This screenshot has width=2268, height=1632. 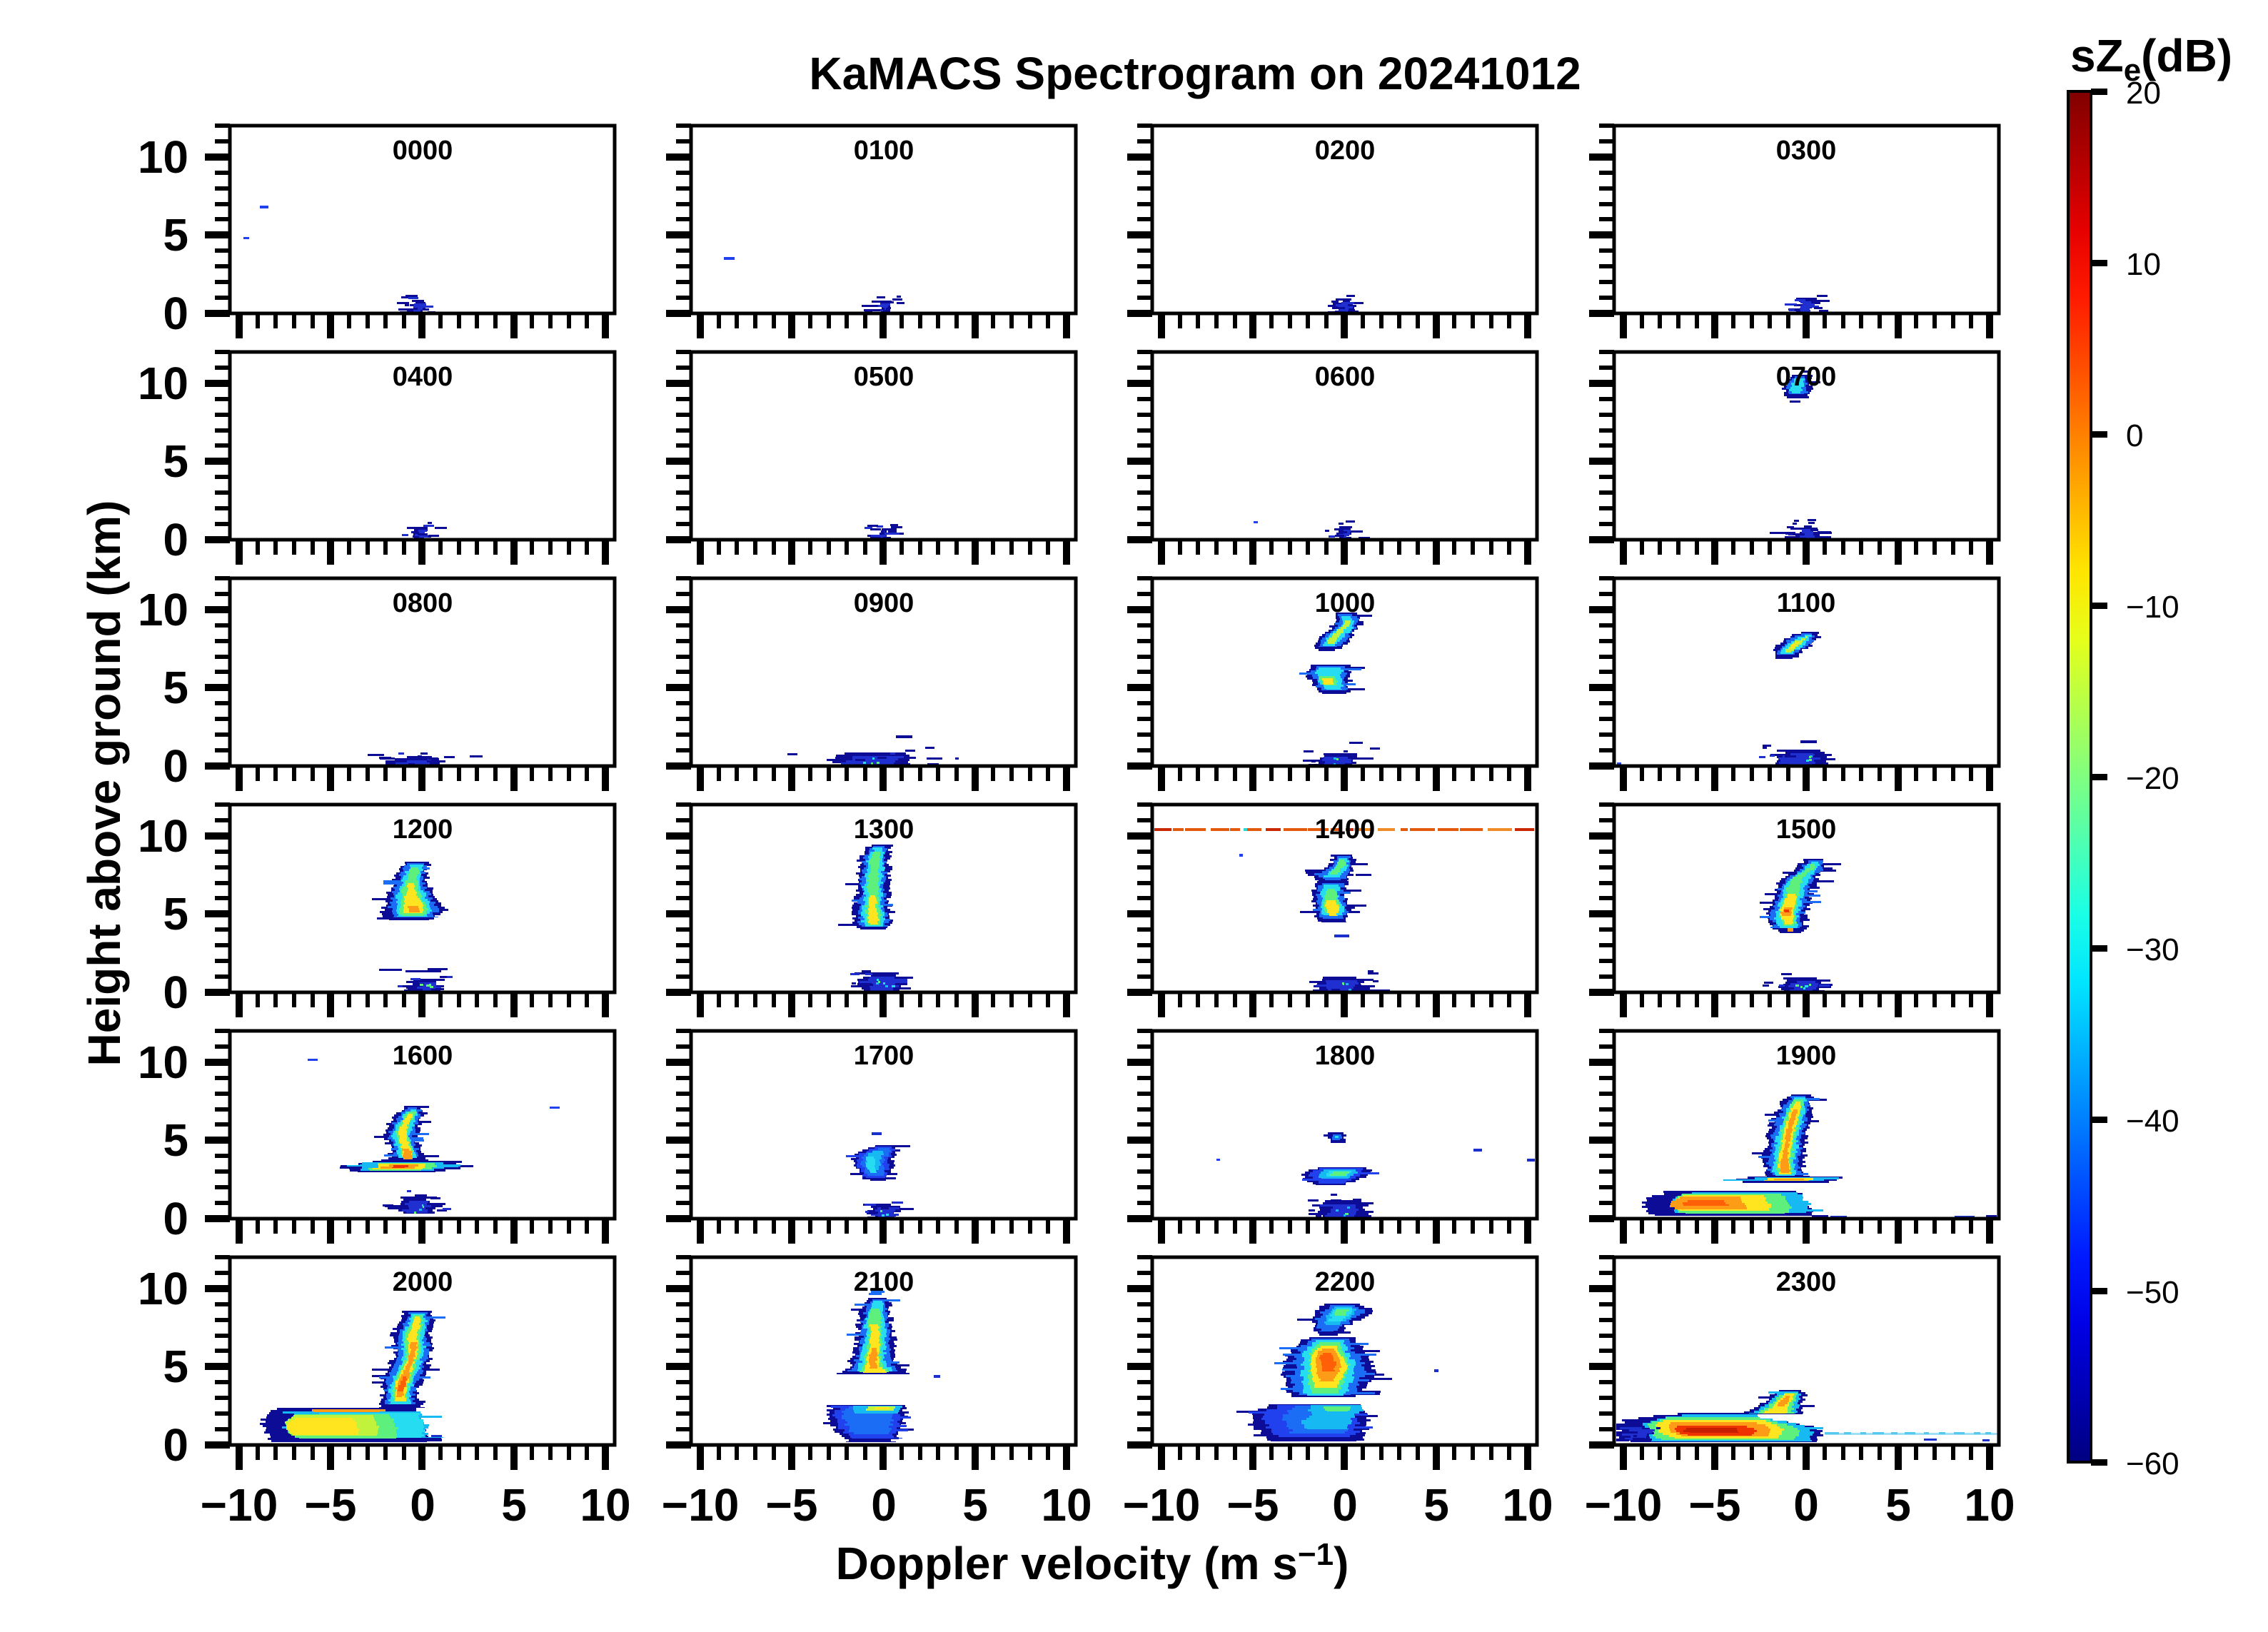 I want to click on svg-text: 0400, so click(x=423, y=377).